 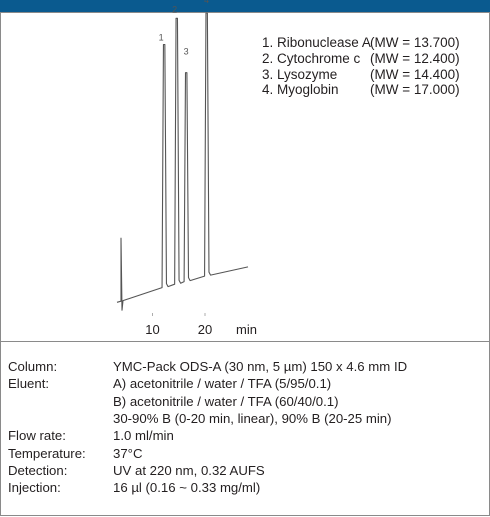 I want to click on peak-labels: 1 2 3 4, so click(x=184, y=28).